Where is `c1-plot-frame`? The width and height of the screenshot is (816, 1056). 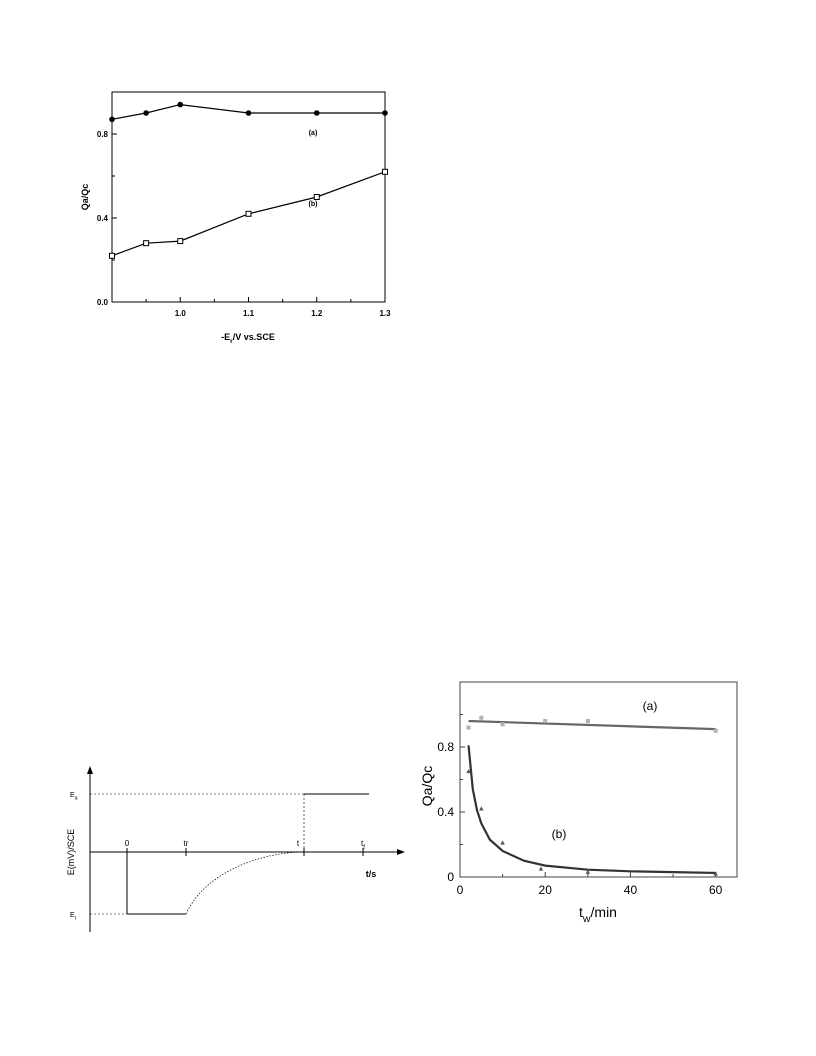
c1-plot-frame is located at coordinates (248, 197).